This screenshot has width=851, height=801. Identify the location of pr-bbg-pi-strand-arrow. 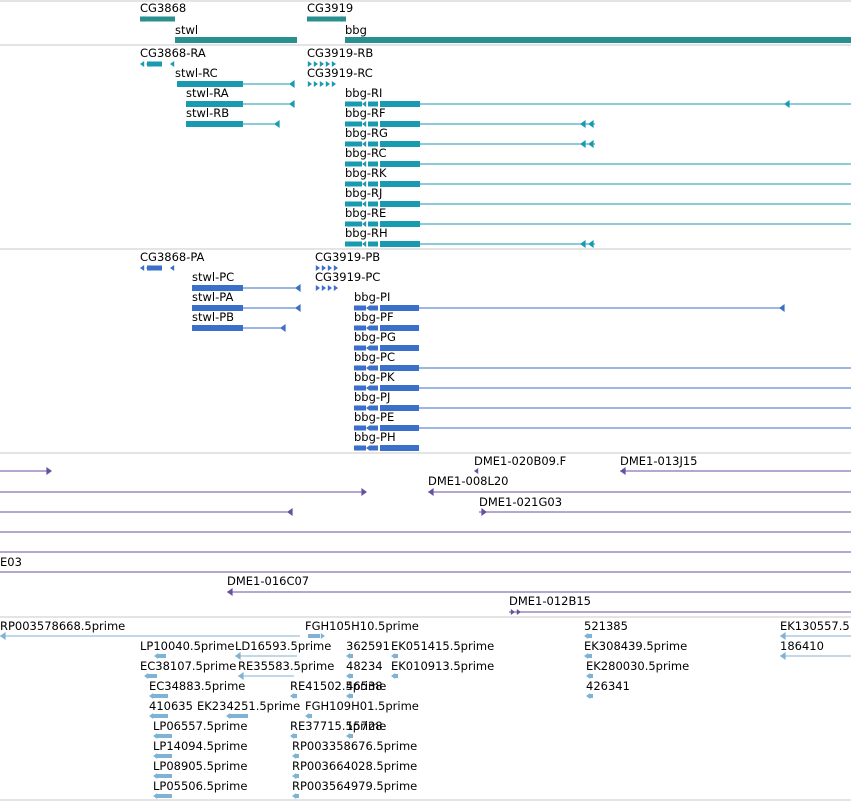
(356, 308).